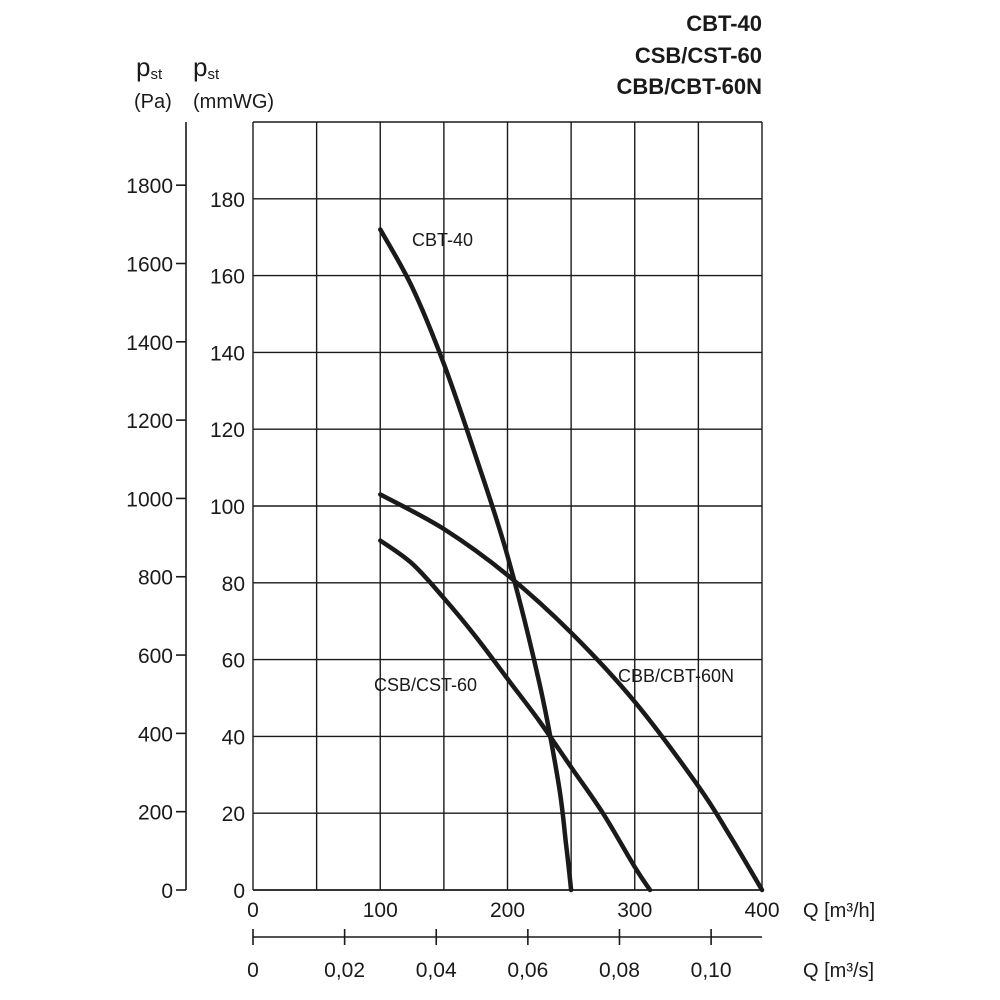 The image size is (1000, 1000). What do you see at coordinates (167, 891) in the screenshot?
I see `y-tick-label-pa: 0` at bounding box center [167, 891].